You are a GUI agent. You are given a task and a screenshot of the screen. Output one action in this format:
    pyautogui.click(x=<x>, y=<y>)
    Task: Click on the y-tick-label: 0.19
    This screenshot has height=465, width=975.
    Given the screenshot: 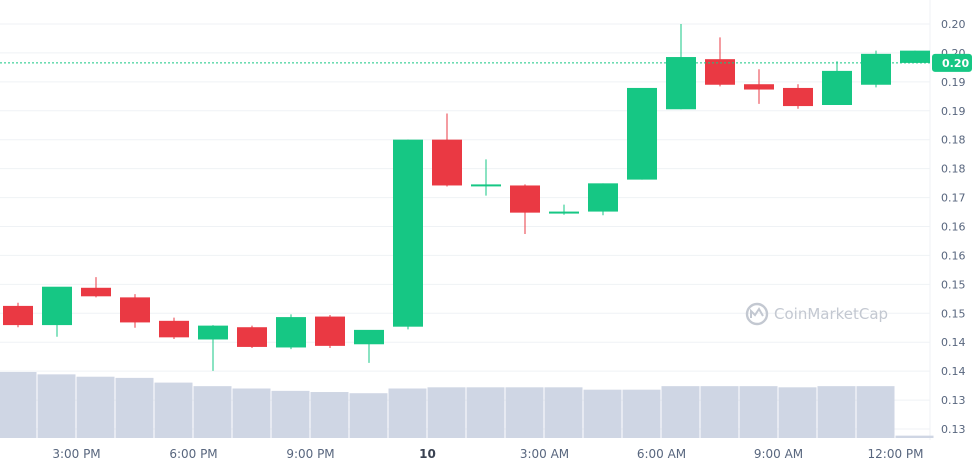 What is the action you would take?
    pyautogui.click(x=953, y=82)
    